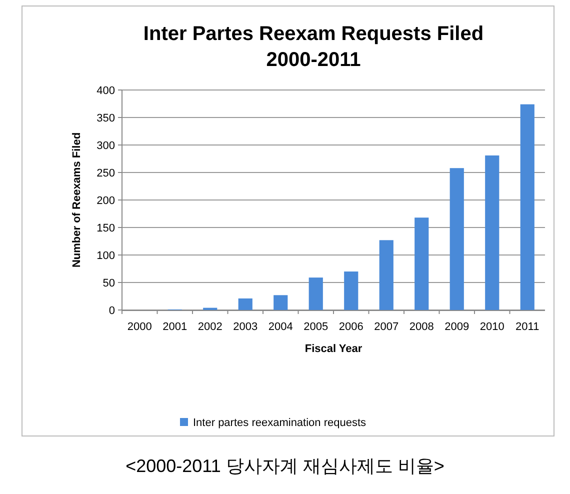 This screenshot has height=494, width=570. Describe the element at coordinates (528, 327) in the screenshot. I see `x-tick-label: 2011` at that location.